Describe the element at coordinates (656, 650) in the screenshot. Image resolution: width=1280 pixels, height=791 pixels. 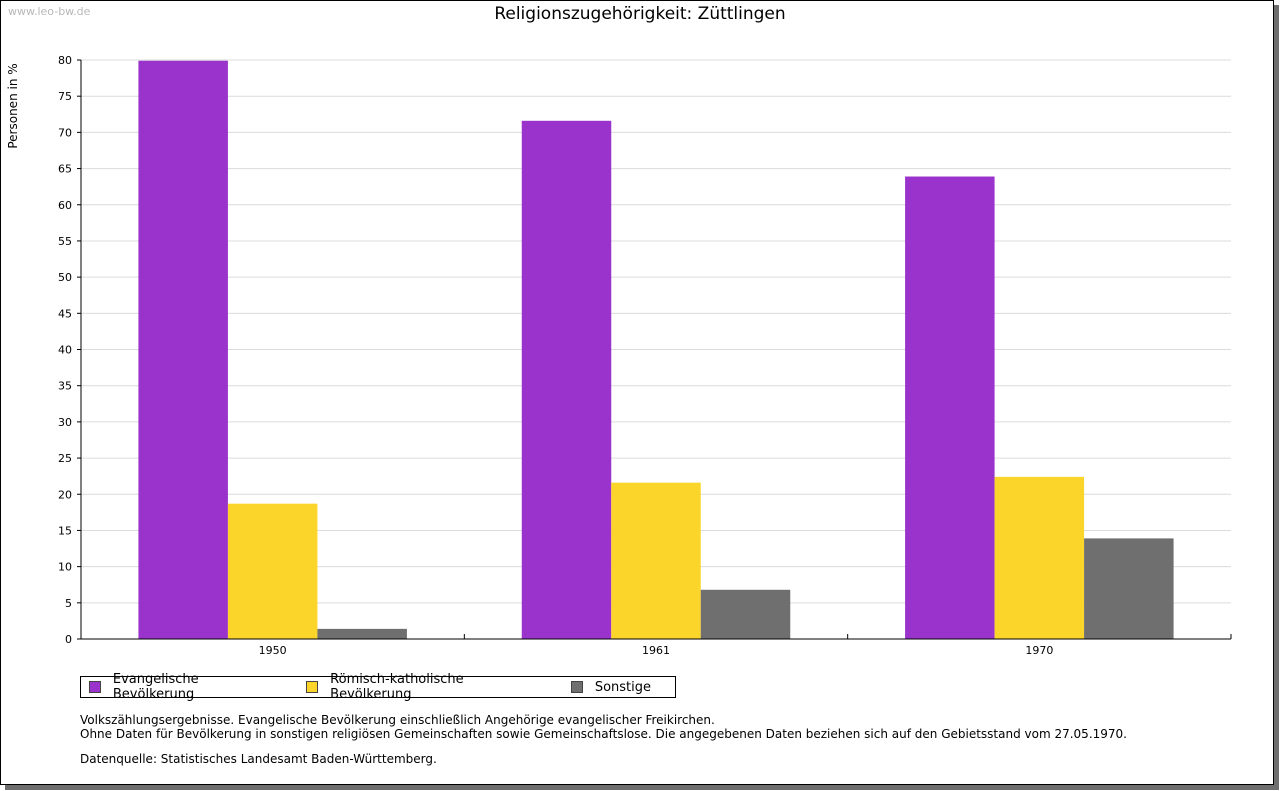
I see `x-tick-label: 1961` at that location.